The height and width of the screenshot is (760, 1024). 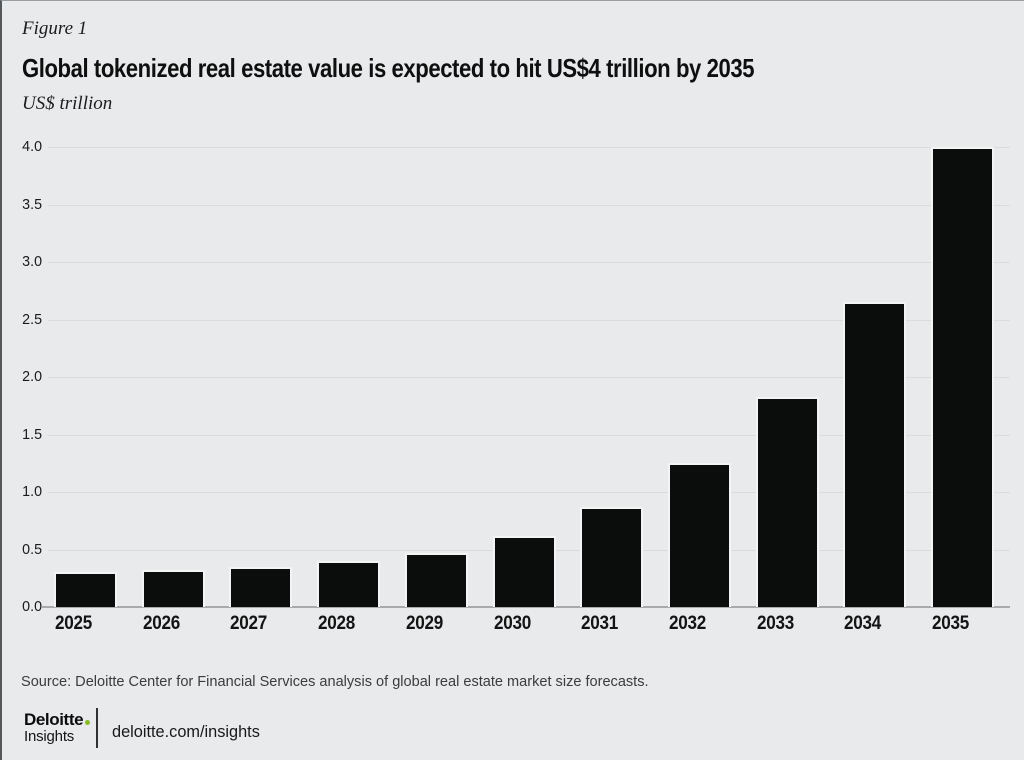 I want to click on x-tick-label: 2027, so click(x=248, y=623).